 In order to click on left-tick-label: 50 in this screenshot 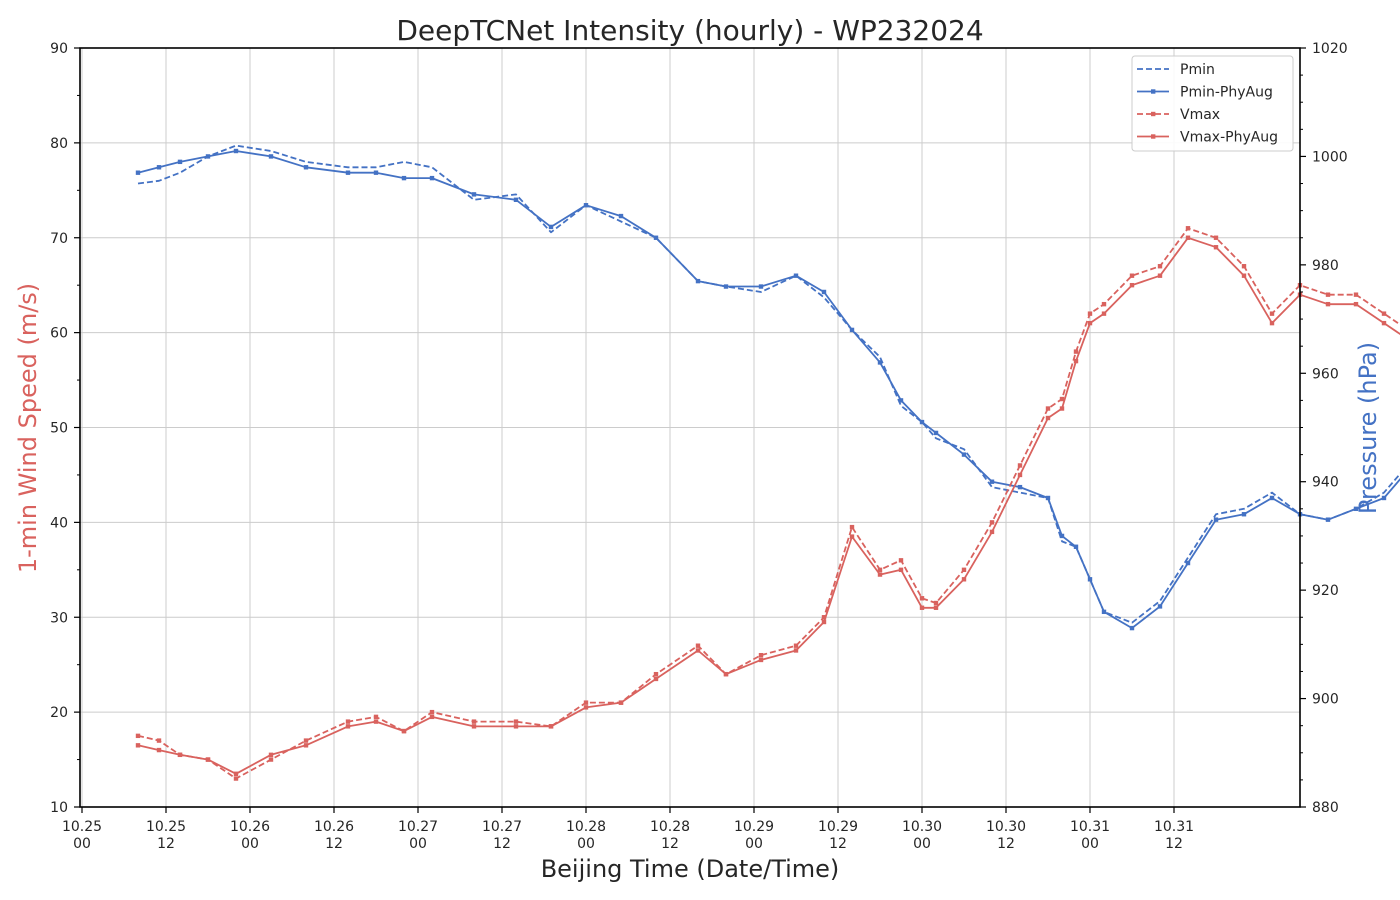, I will do `click(59, 429)`.